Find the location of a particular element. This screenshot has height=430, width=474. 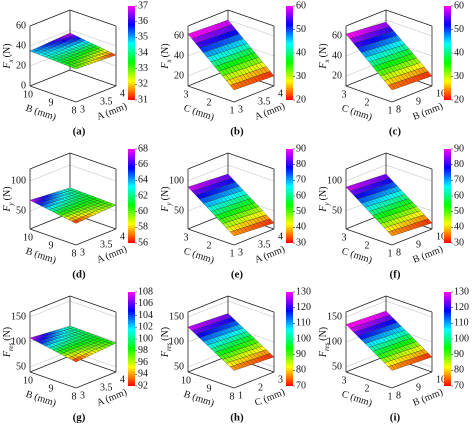

y-tick-label: 8 is located at coordinates (398, 252).